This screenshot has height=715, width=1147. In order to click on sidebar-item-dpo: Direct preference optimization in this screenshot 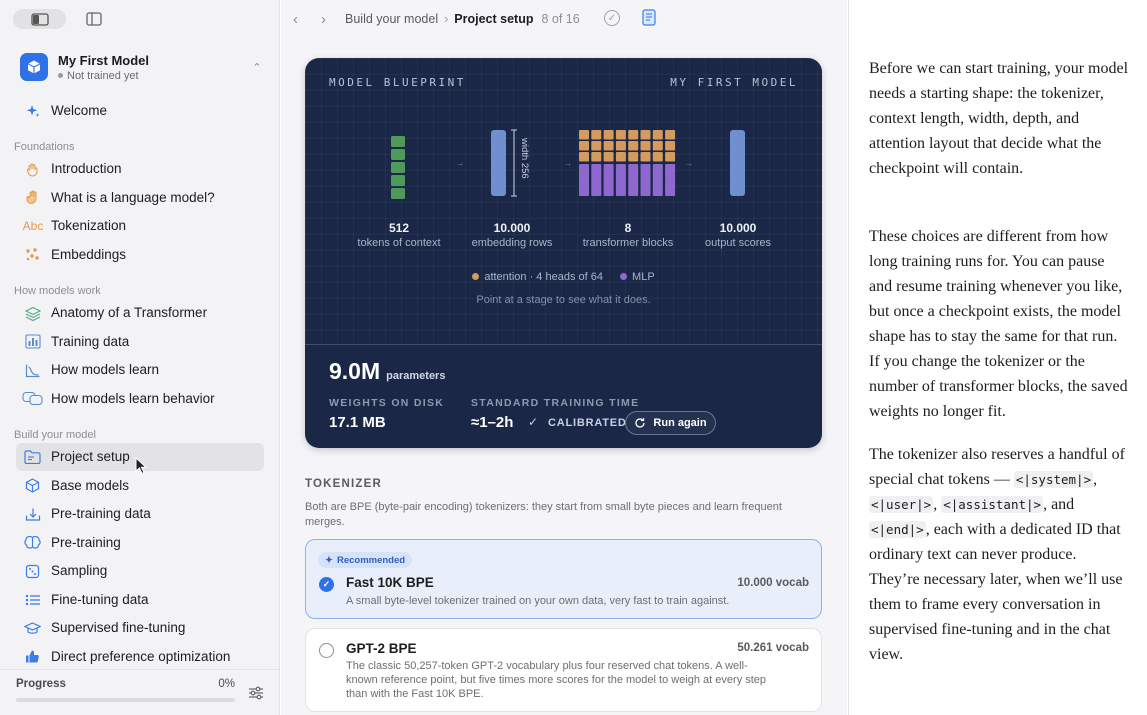, I will do `click(139, 656)`.